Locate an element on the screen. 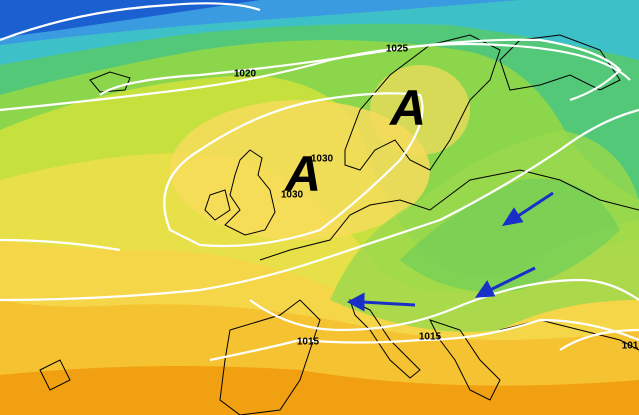 This screenshot has width=639, height=415. isobar-label: 1025 is located at coordinates (397, 49).